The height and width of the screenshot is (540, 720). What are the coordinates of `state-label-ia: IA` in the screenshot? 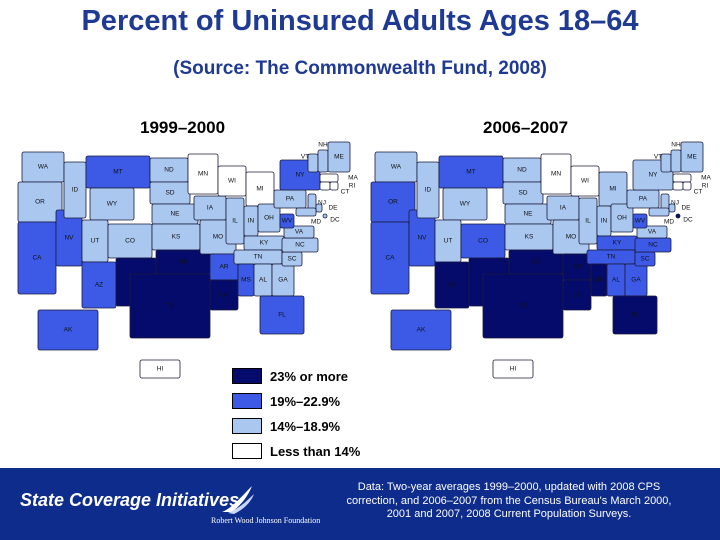 It's located at (210, 208).